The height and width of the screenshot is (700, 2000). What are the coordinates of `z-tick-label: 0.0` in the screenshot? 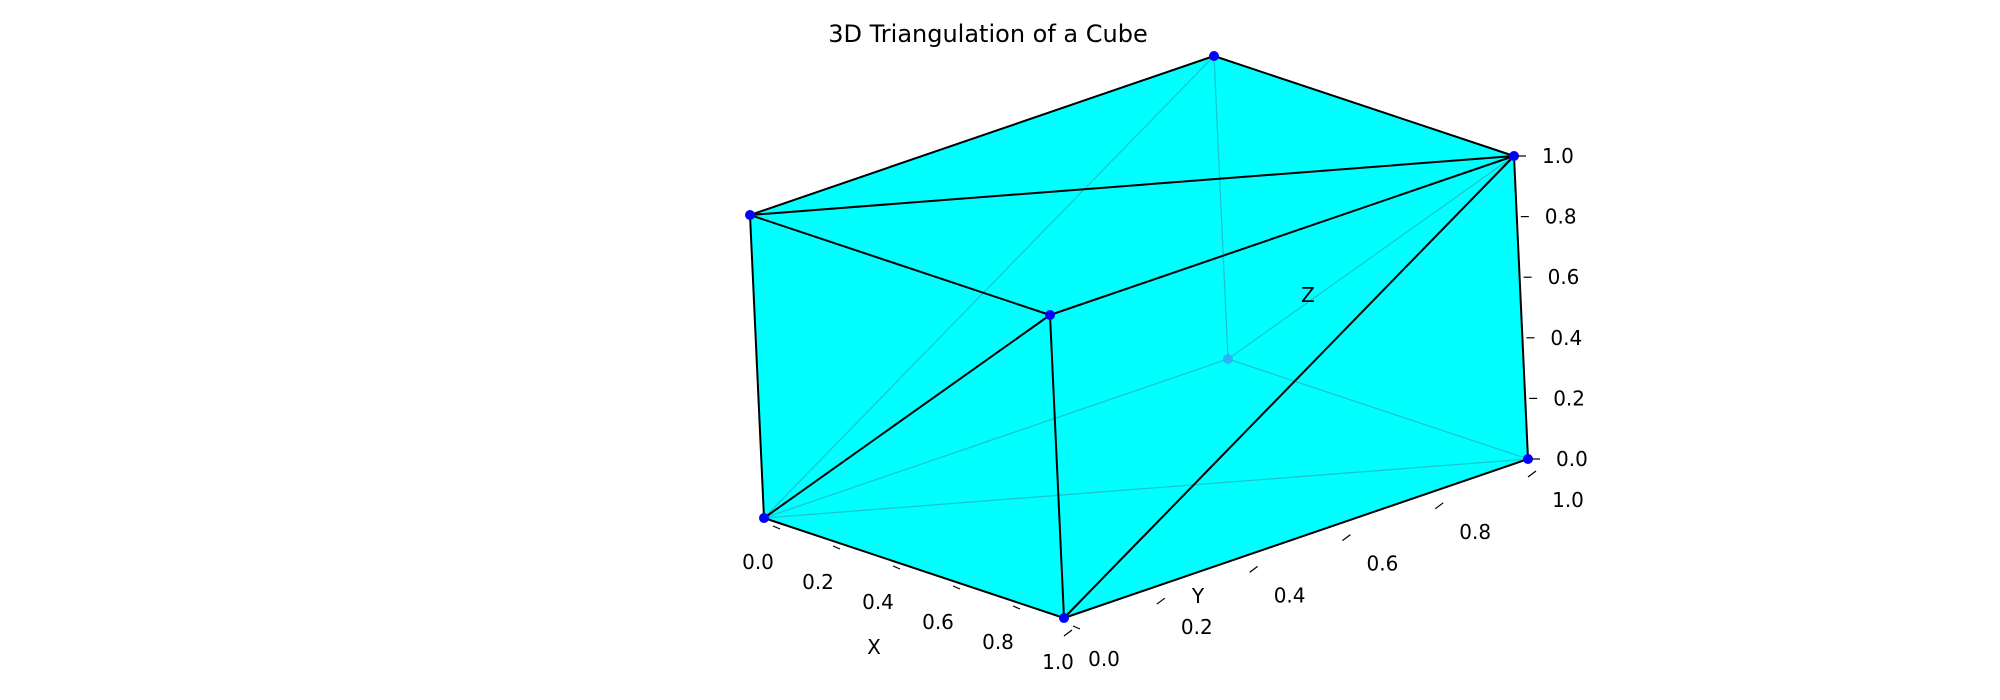 It's located at (1572, 459).